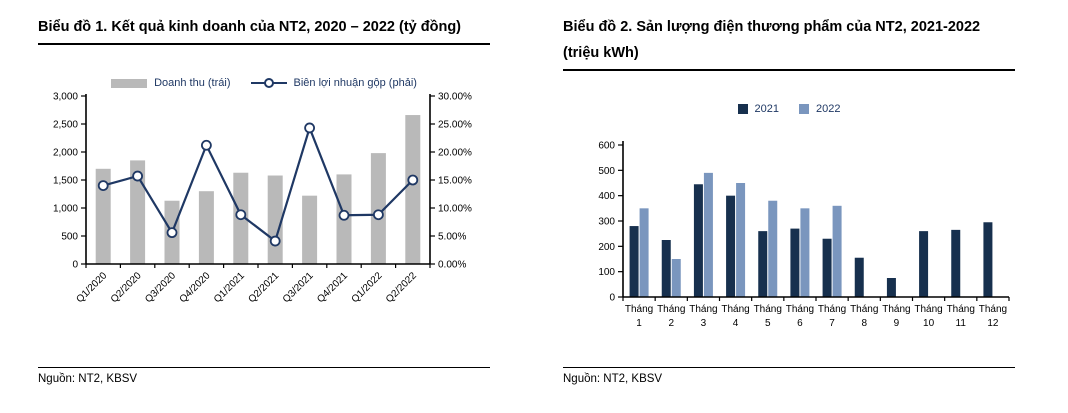  What do you see at coordinates (129, 83) in the screenshot?
I see `revenue-bar-swatch-icon` at bounding box center [129, 83].